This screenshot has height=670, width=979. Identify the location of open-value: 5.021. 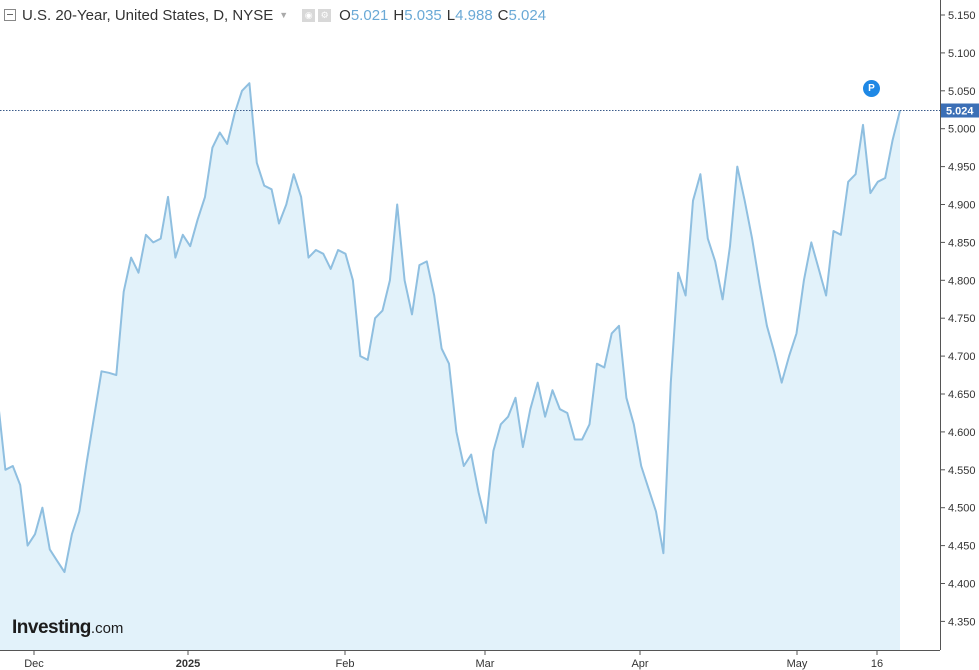
(369, 15).